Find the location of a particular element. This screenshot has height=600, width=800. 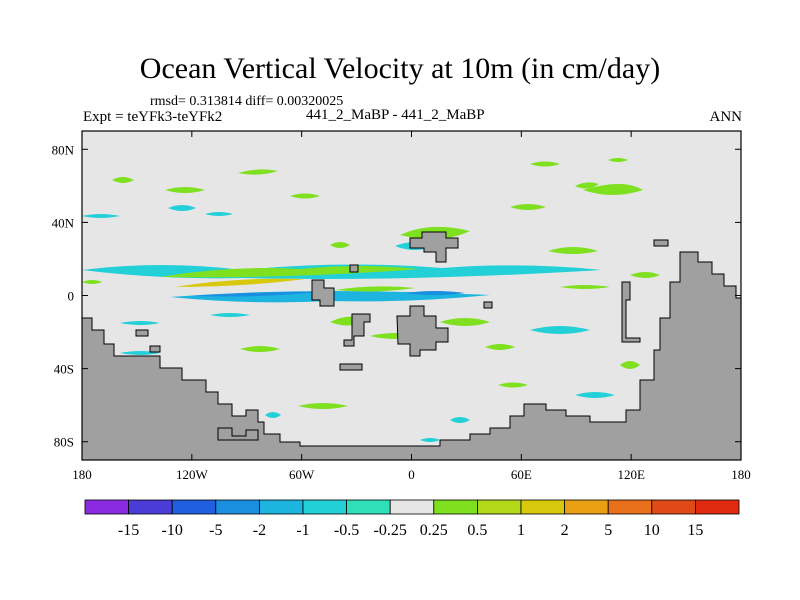

land-europe is located at coordinates (434, 247).